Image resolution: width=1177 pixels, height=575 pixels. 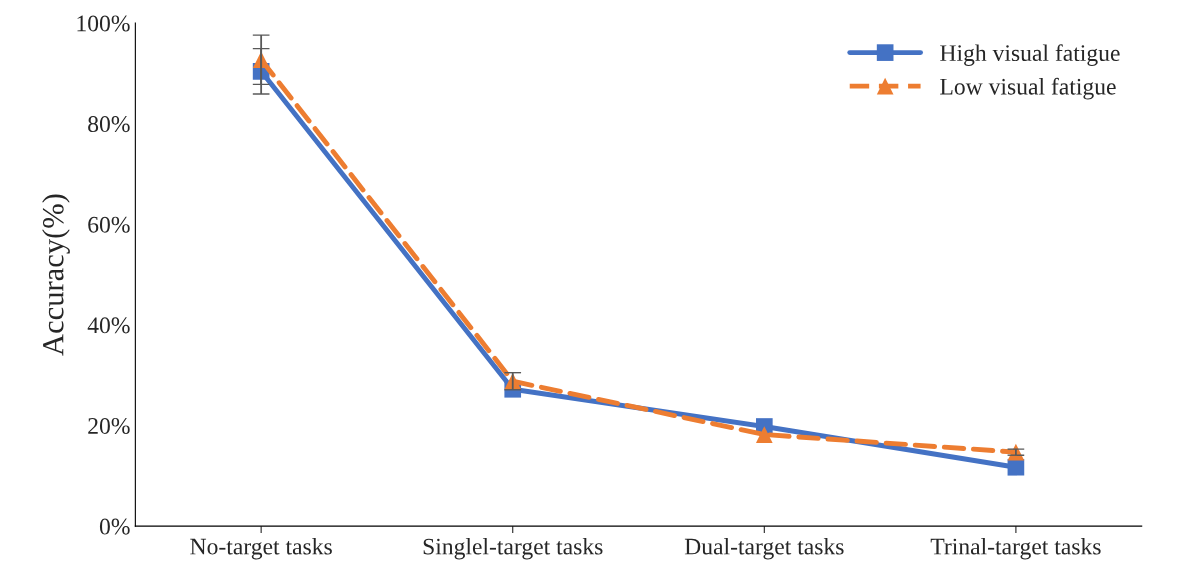 What do you see at coordinates (109, 124) in the screenshot?
I see `y-tick-label: 80%` at bounding box center [109, 124].